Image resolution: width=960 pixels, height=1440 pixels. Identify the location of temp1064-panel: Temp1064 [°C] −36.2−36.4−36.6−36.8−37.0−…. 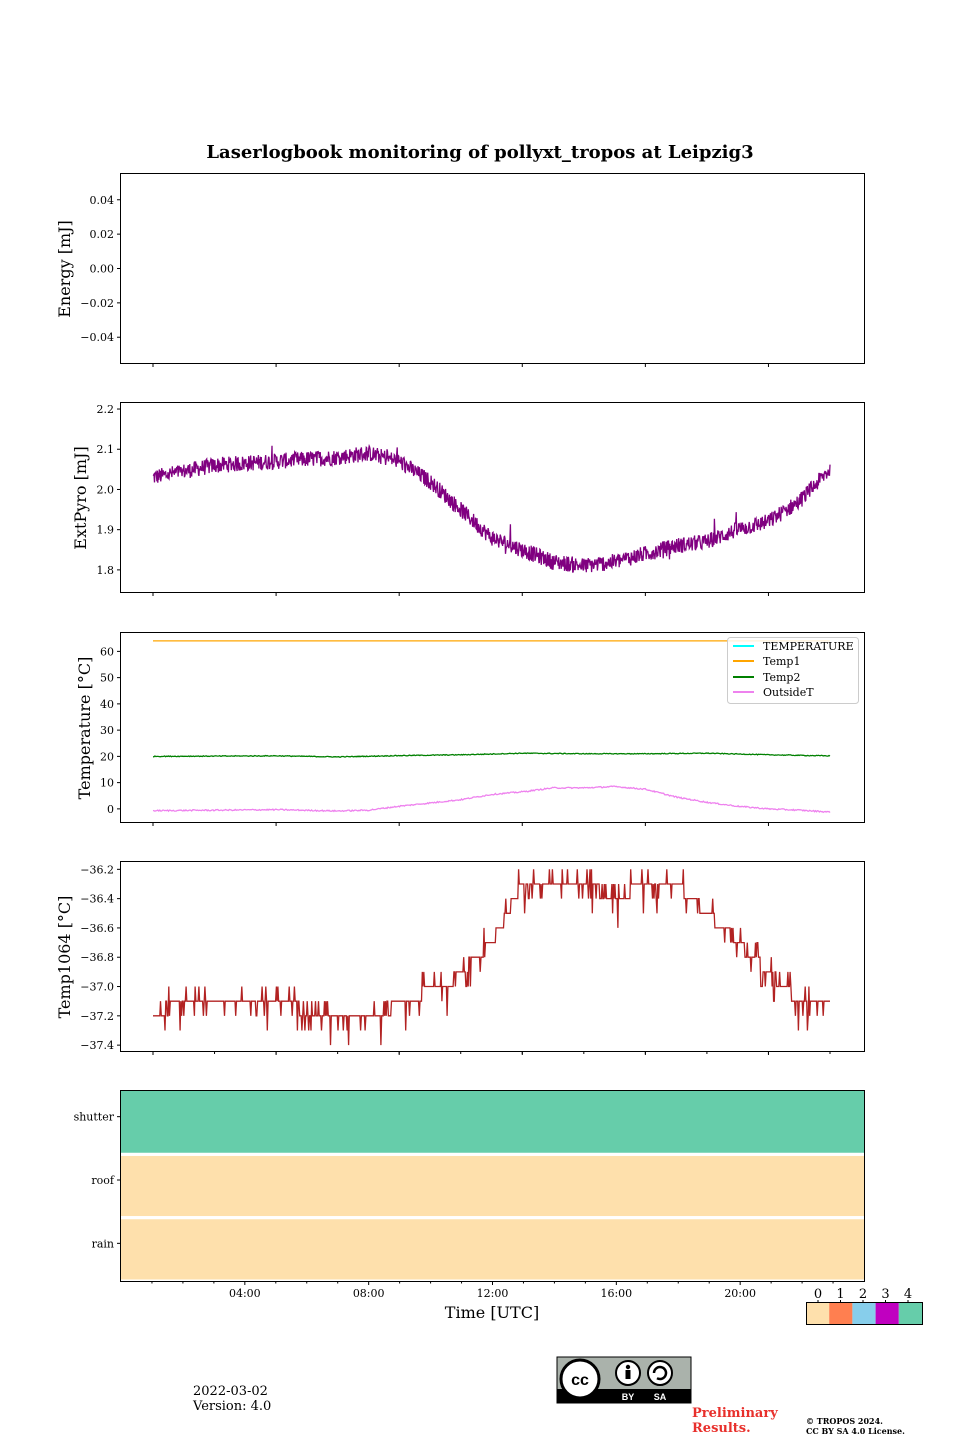
(460, 958).